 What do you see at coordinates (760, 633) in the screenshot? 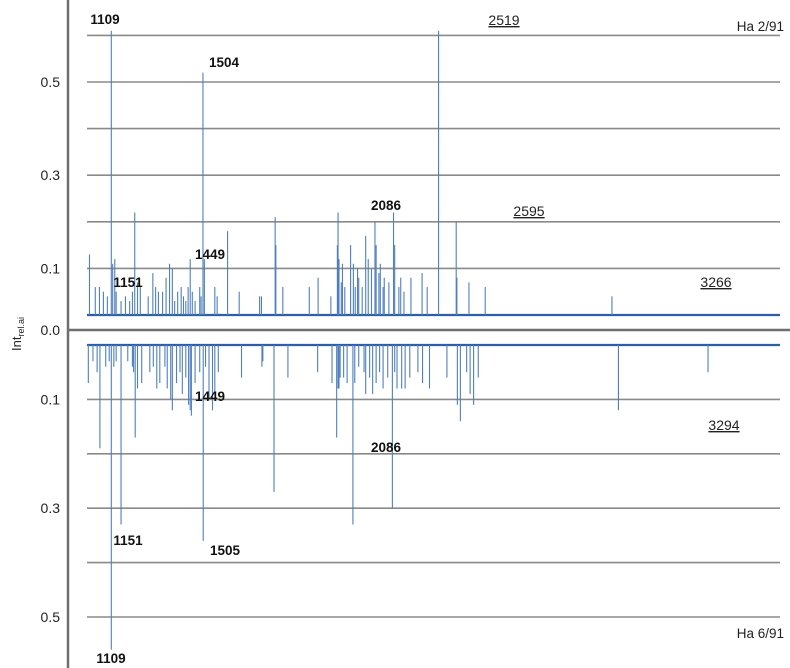
I see `sample-label-bottom: Ha 6/91` at bounding box center [760, 633].